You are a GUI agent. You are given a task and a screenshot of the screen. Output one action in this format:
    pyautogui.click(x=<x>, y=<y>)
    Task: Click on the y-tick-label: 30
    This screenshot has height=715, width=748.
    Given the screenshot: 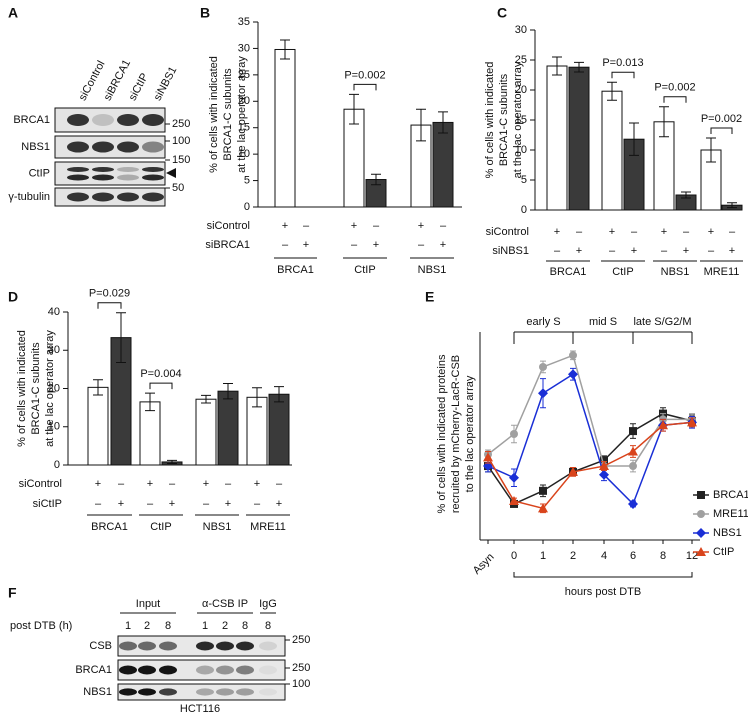 What is the action you would take?
    pyautogui.click(x=244, y=48)
    